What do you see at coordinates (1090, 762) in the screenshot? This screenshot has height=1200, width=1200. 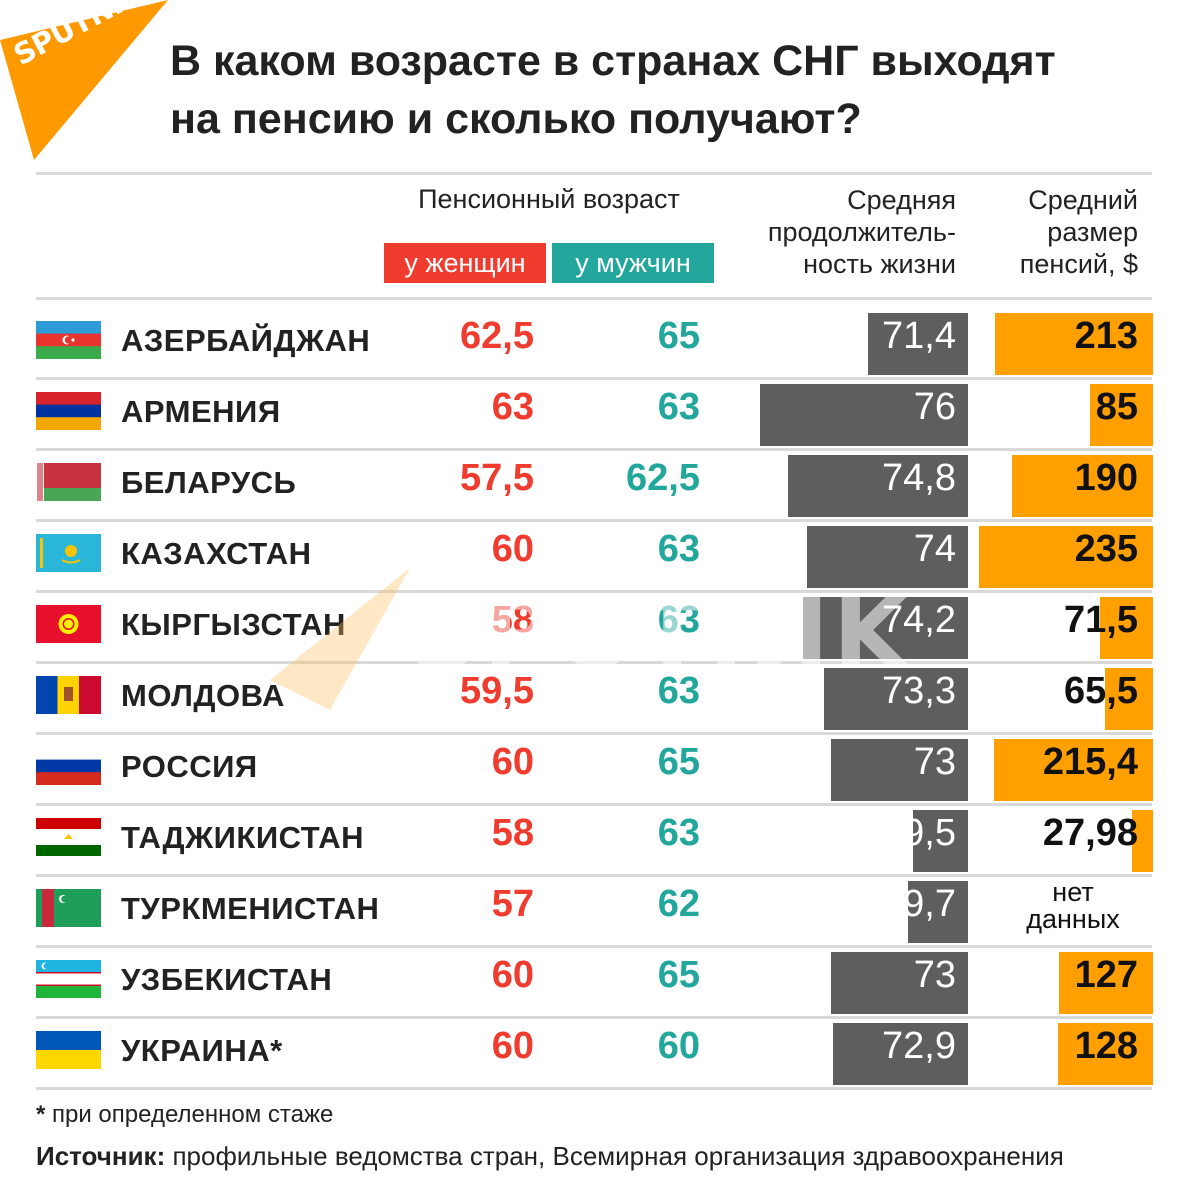 I see `pension-value: 215,4` at bounding box center [1090, 762].